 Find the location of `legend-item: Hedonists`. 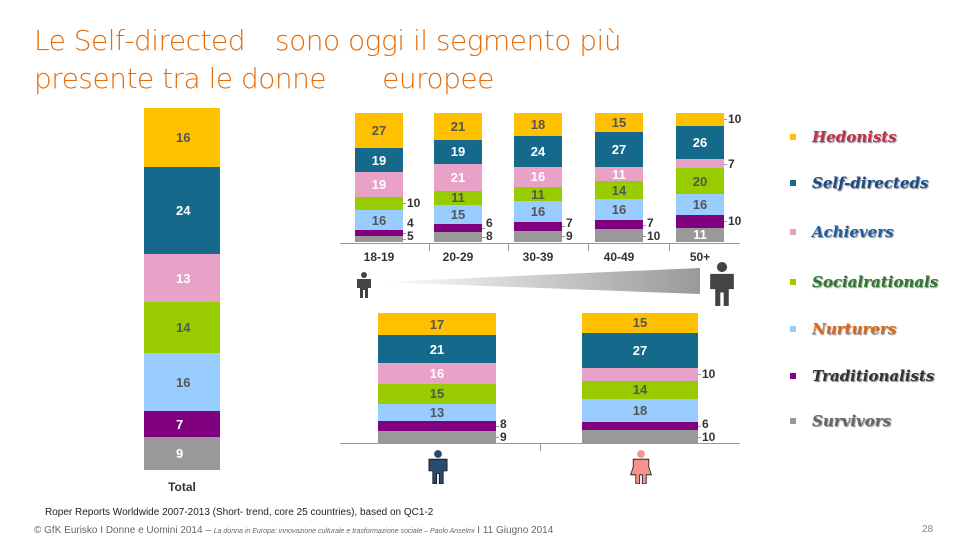

legend-item: Hedonists is located at coordinates (843, 137).